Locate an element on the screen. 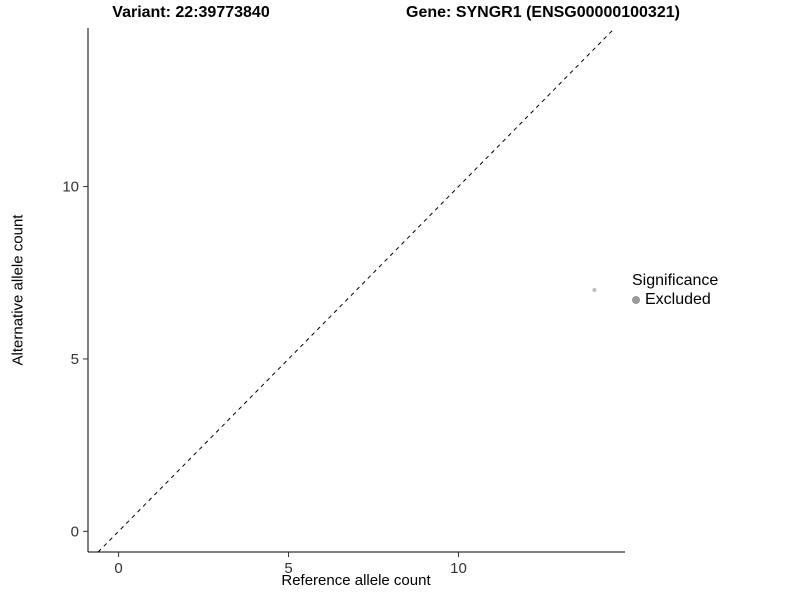 The height and width of the screenshot is (600, 800). x-axis-title: Reference allele count is located at coordinates (356, 580).